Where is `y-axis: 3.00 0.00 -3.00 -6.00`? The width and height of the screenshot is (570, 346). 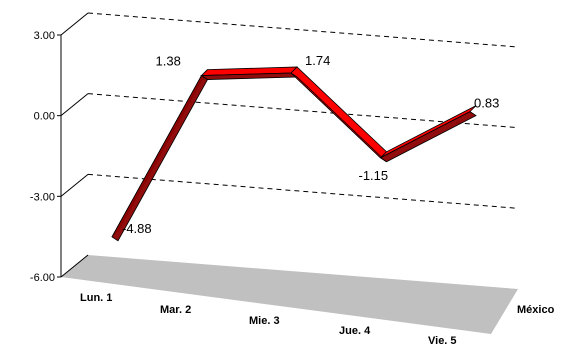
y-axis: 3.00 0.00 -3.00 -6.00 is located at coordinates (46, 157).